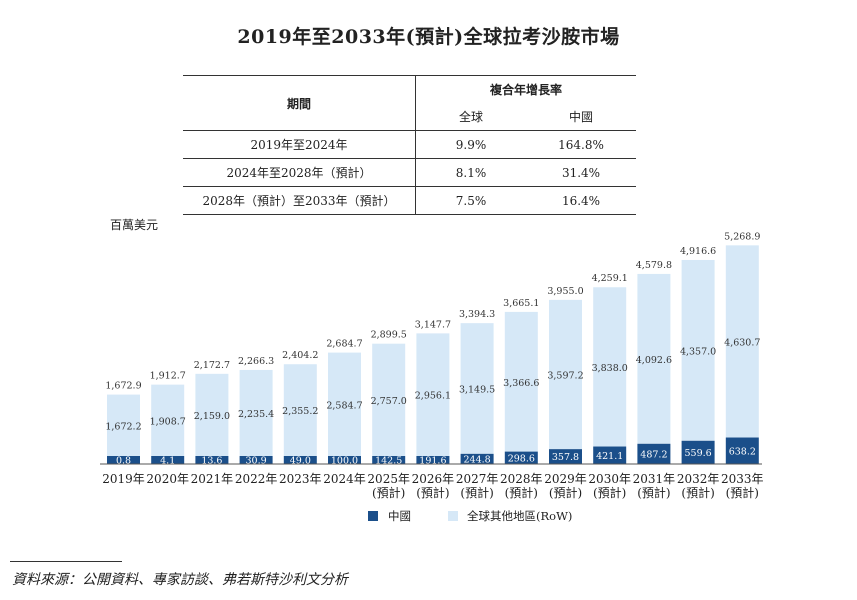 The height and width of the screenshot is (600, 857). I want to click on table-row: 2024年至2028年（預計） 8.1% 31.4%, so click(409, 172).